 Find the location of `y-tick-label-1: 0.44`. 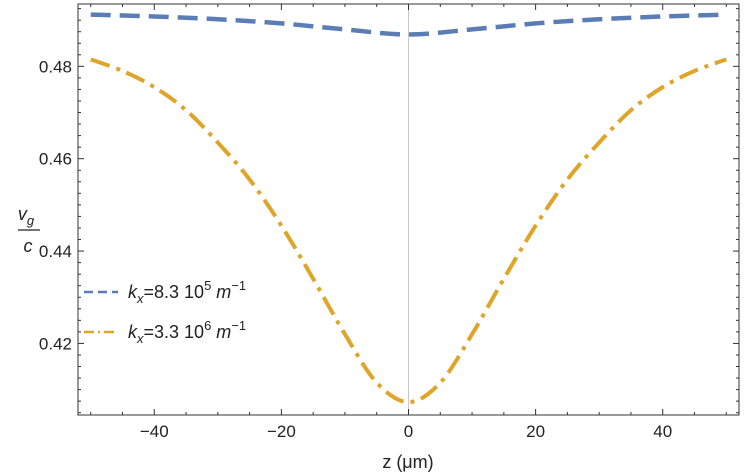

y-tick-label-1: 0.44 is located at coordinates (55, 251).